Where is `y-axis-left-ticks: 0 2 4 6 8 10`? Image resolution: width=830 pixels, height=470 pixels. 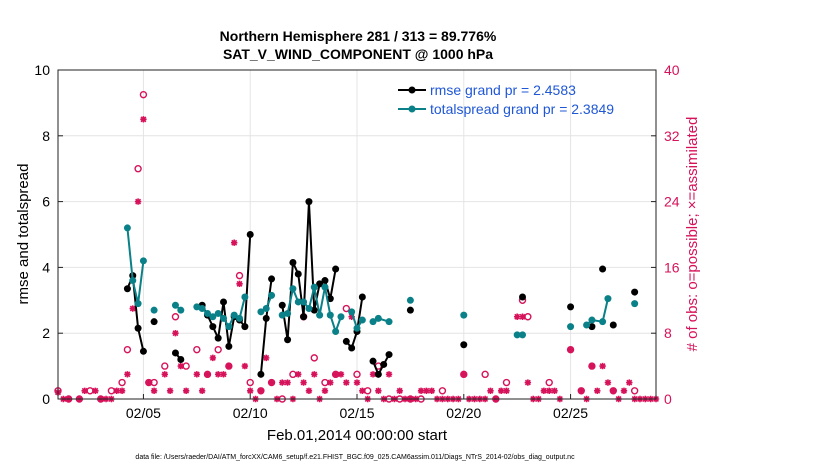
y-axis-left-ticks: 0 2 4 6 8 10 is located at coordinates (48, 234).